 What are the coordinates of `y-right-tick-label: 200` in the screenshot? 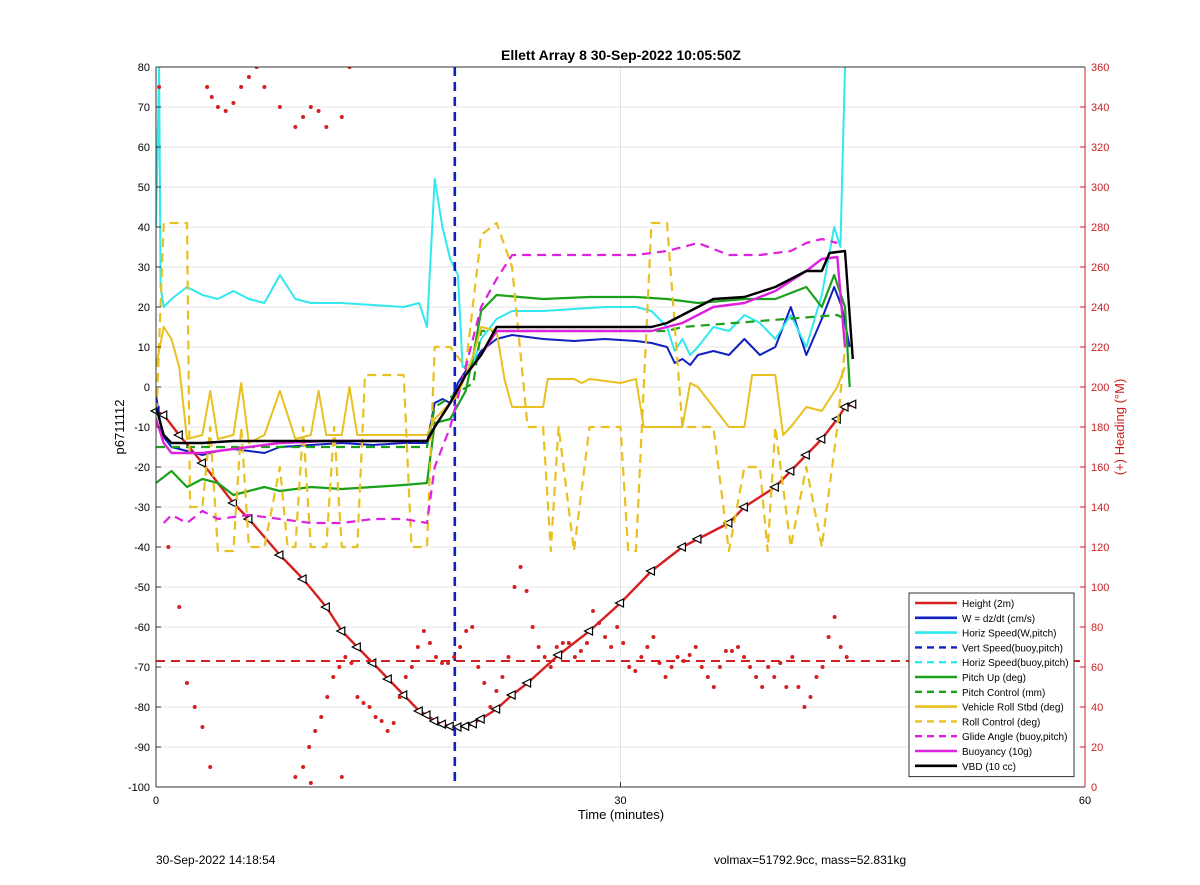 It's located at (1100, 388).